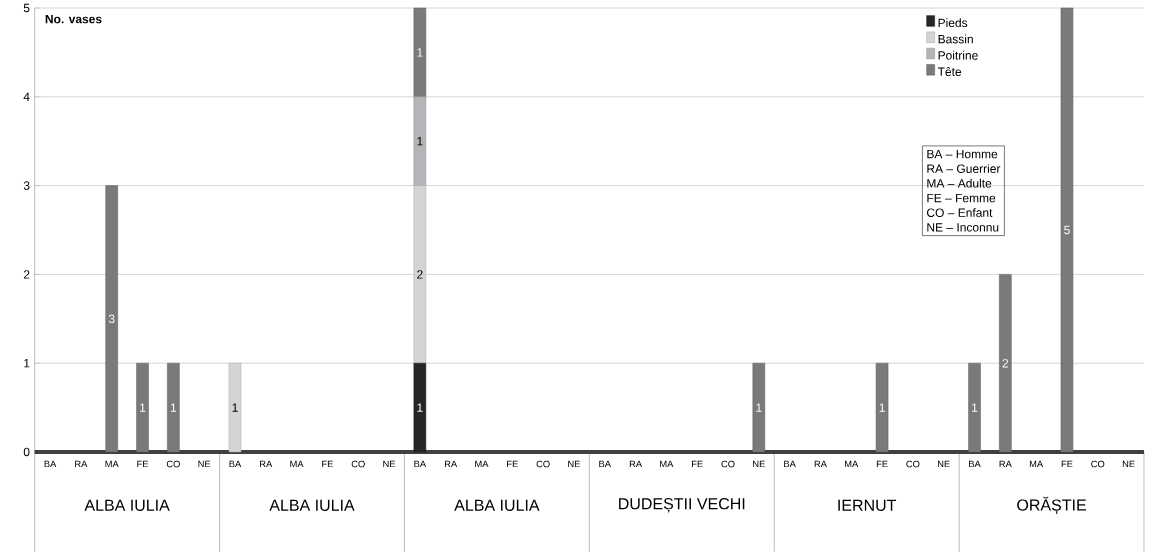 Image resolution: width=1156 pixels, height=556 pixels. Describe the element at coordinates (26, 96) in the screenshot. I see `y-tick-label: 4` at that location.